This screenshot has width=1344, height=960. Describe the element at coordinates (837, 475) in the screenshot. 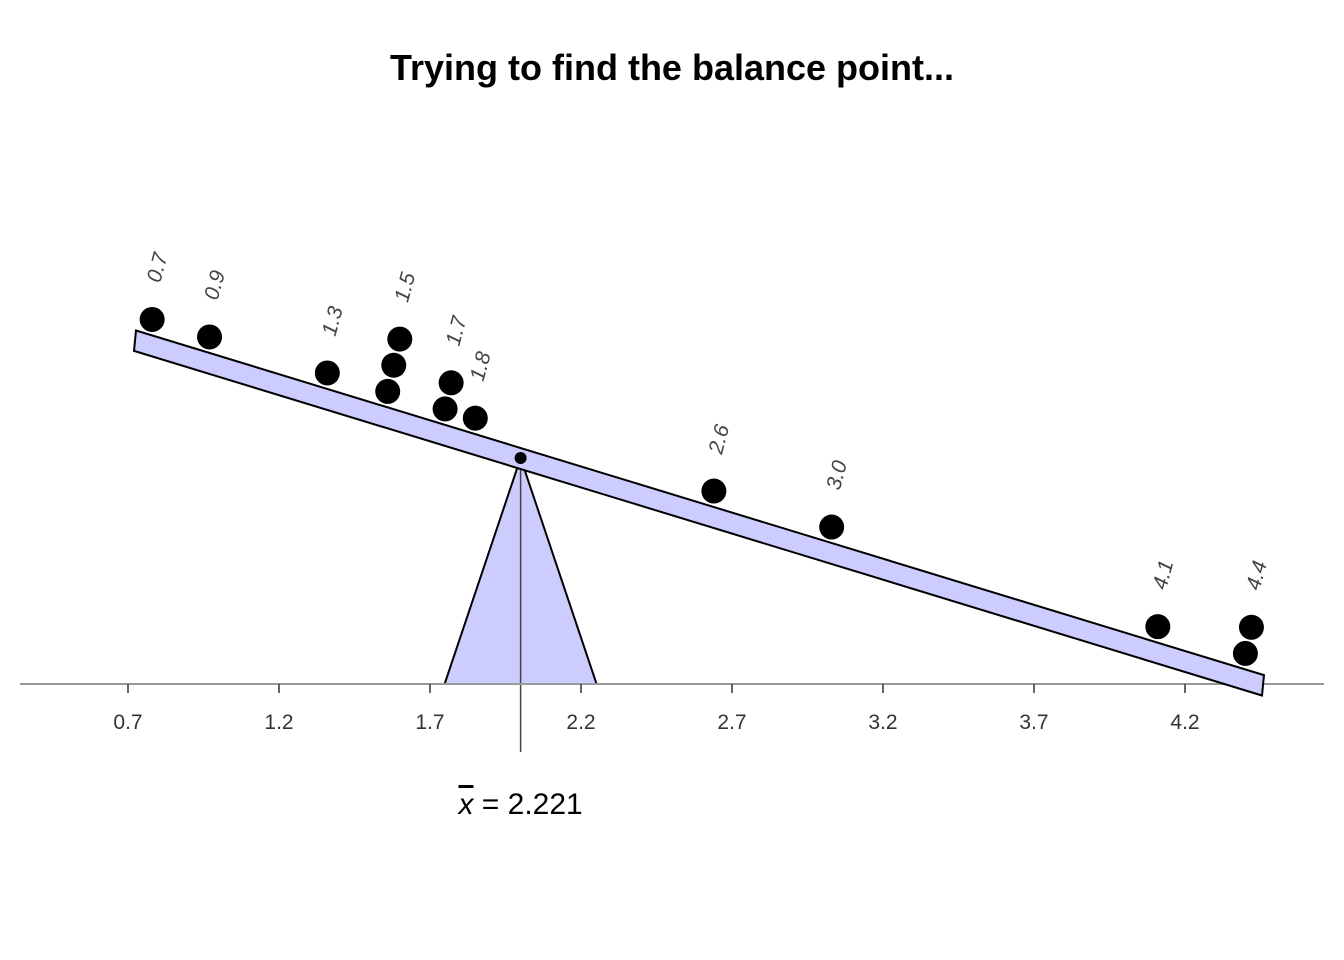

I see `data-point-label: 3.0` at that location.